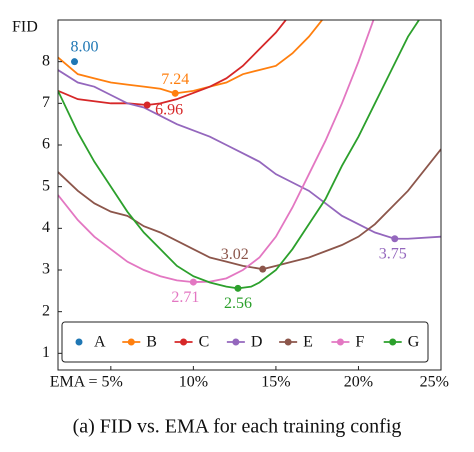  Describe the element at coordinates (46, 352) in the screenshot. I see `y-tick-label: 1` at that location.